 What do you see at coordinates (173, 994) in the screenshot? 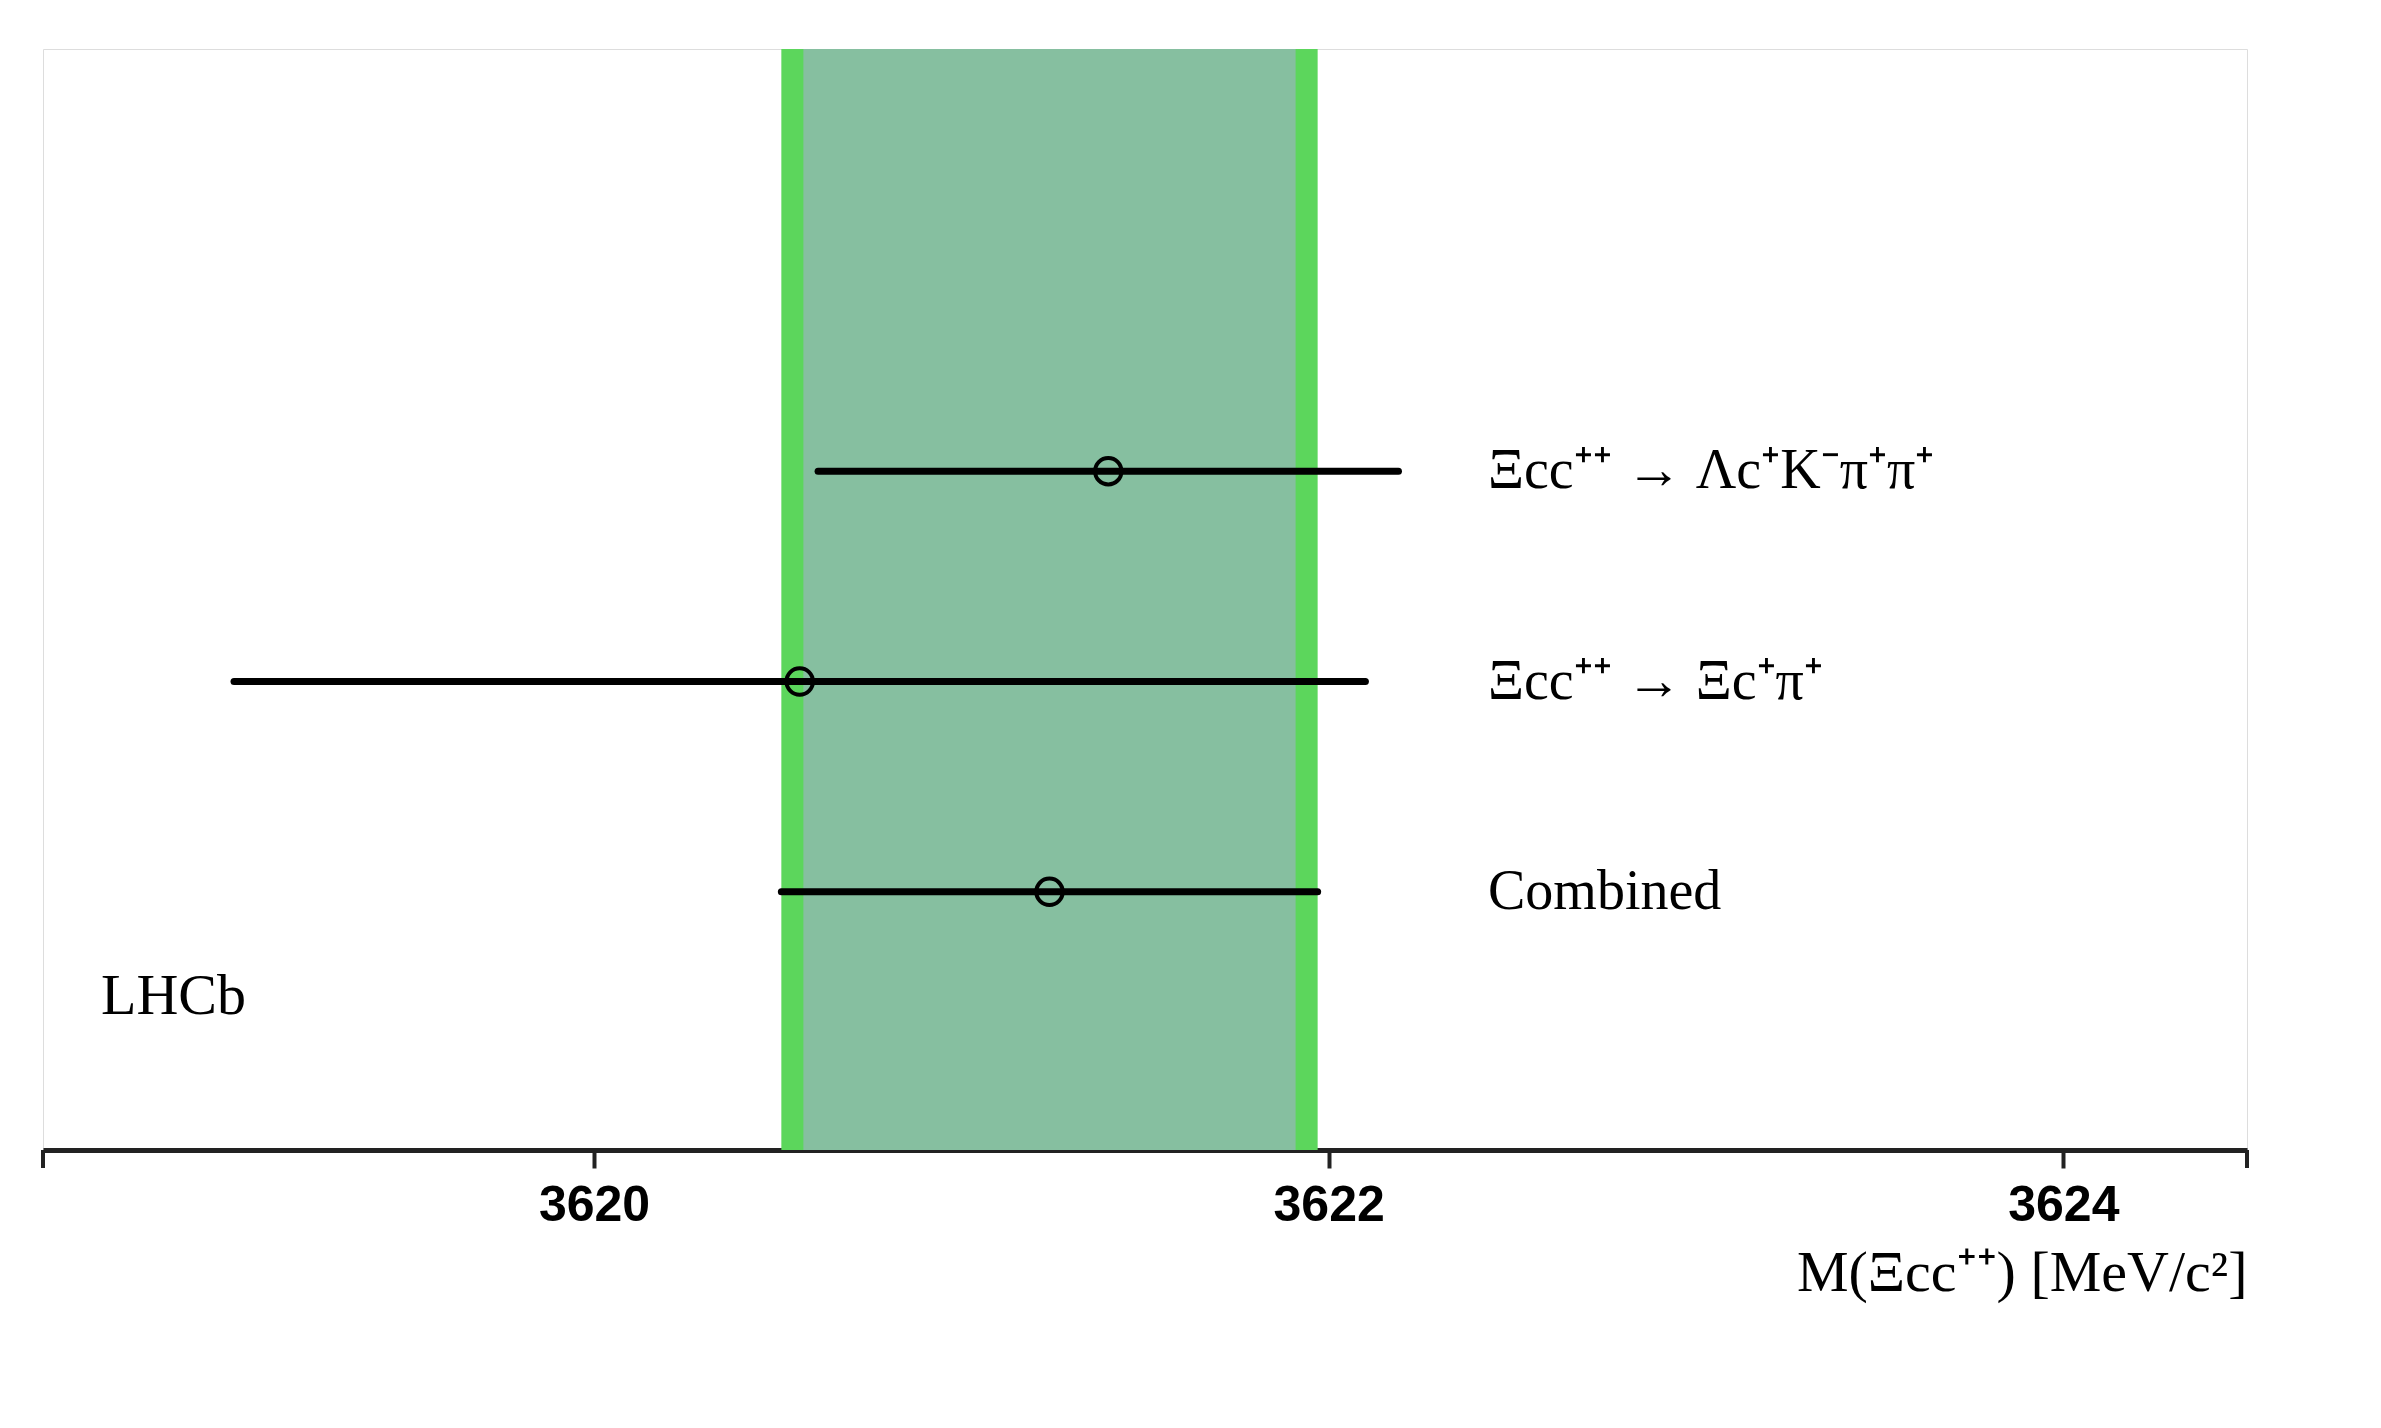
I see `annotation: LHCb` at bounding box center [173, 994].